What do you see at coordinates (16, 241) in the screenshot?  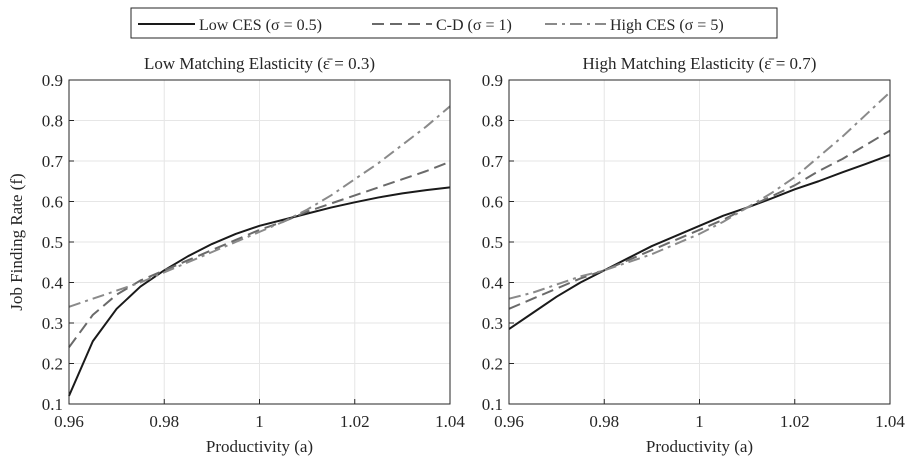 I see `y-axis-label: Job Finding Rate (f)` at bounding box center [16, 241].